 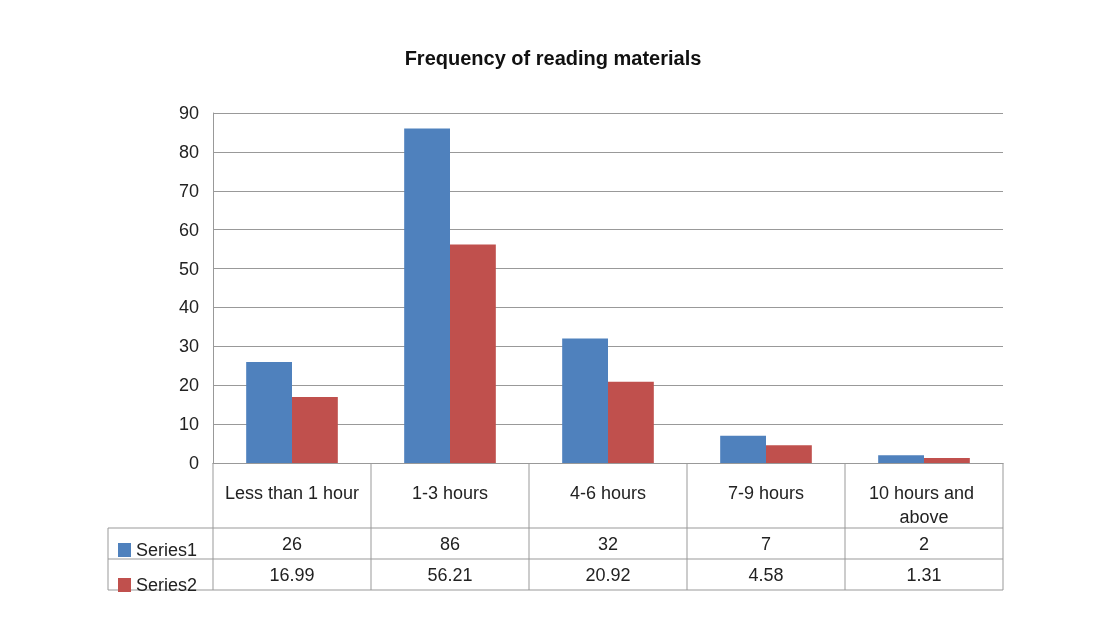 I want to click on y-tick-label: 80, so click(x=188, y=151).